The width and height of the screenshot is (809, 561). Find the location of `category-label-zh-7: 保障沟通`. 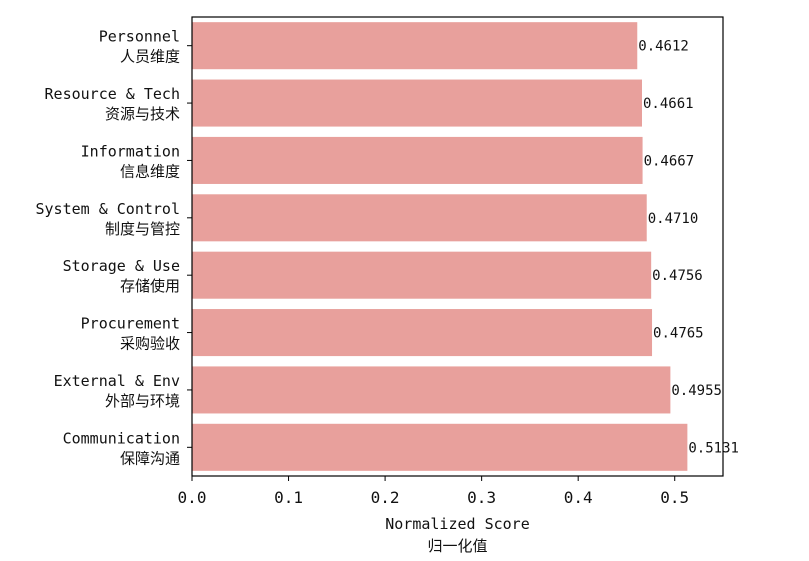

category-label-zh-7: 保障沟通 is located at coordinates (150, 458).